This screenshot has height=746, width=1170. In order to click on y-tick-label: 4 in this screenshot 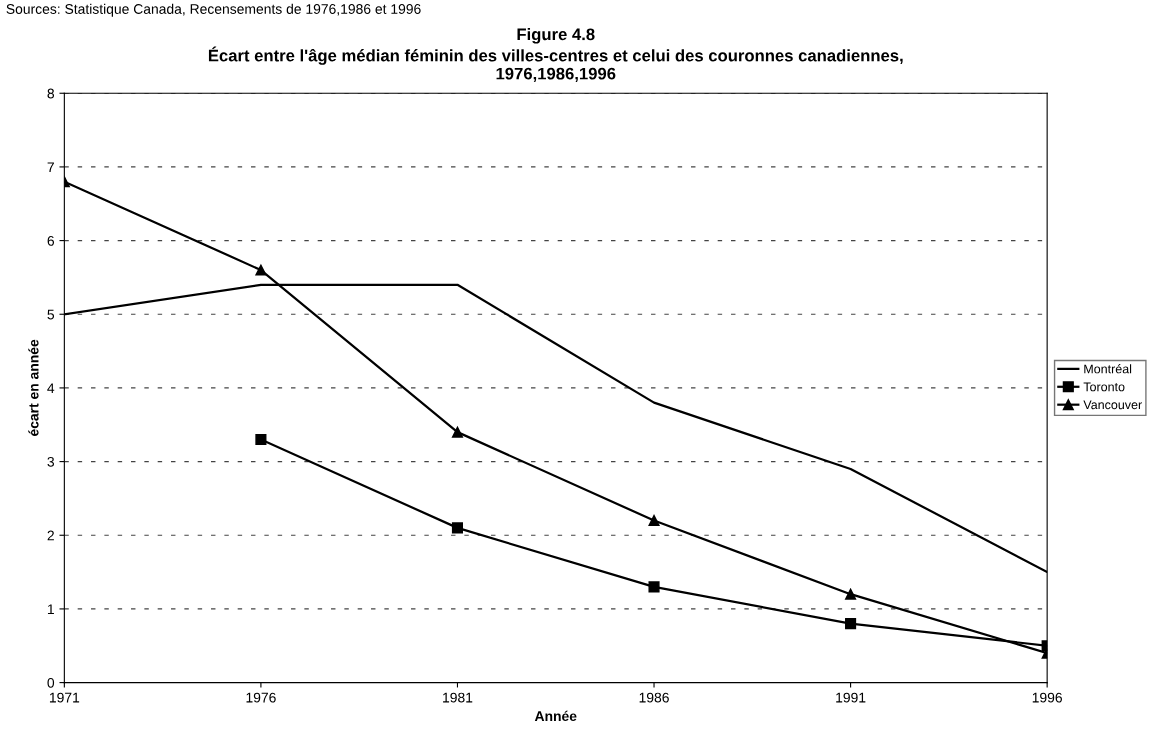, I will do `click(51, 388)`.